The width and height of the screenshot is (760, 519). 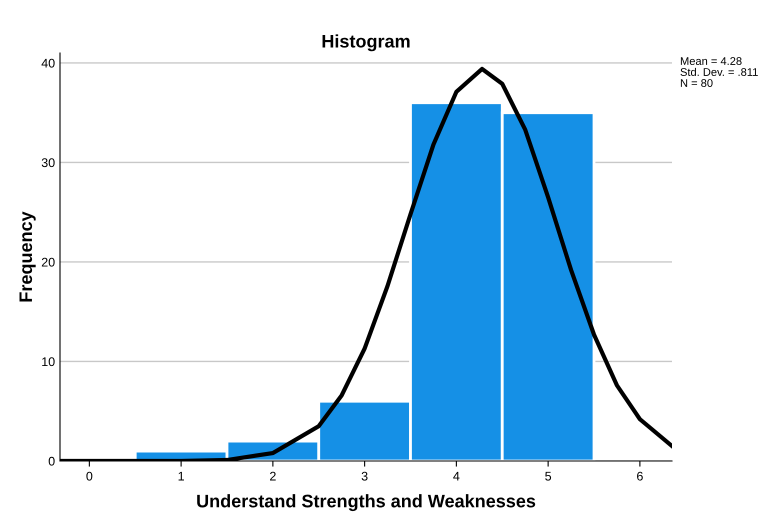 What do you see at coordinates (181, 476) in the screenshot?
I see `x-tick-label: 1` at bounding box center [181, 476].